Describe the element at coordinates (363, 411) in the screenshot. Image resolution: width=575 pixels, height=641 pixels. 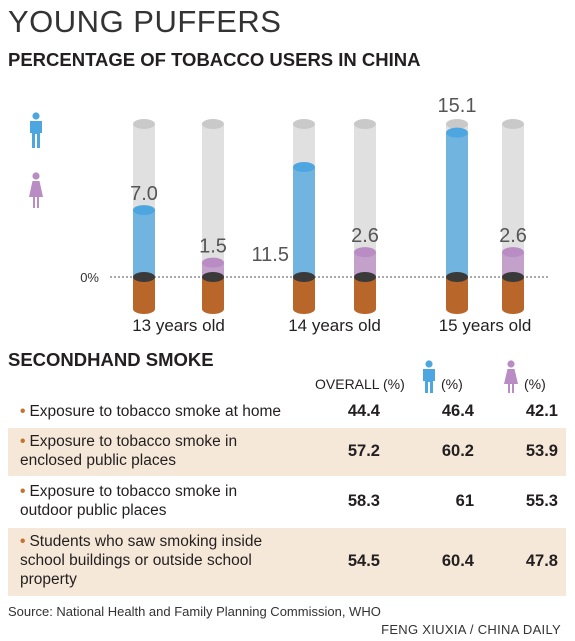
I see `overall-value: 44.4` at that location.